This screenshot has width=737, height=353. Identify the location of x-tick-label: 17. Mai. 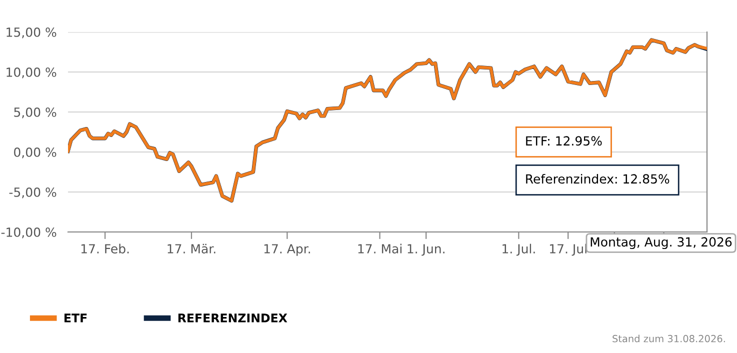
(380, 249).